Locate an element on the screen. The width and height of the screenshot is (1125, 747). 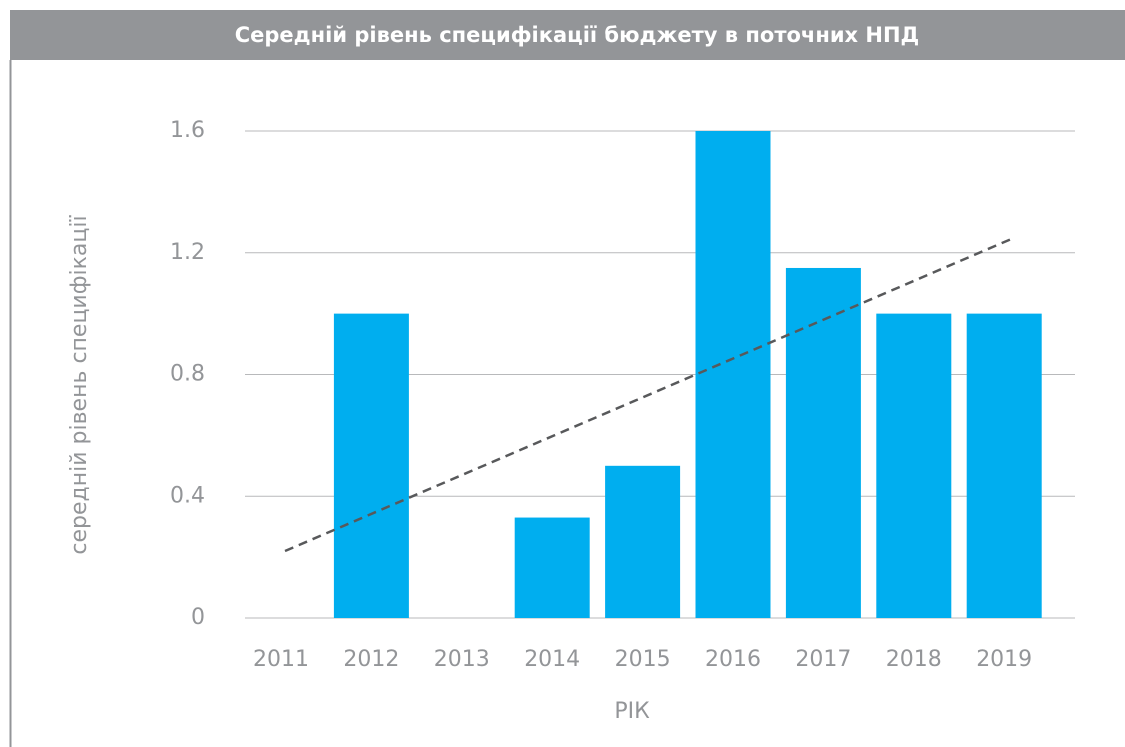
y-tick-label: 0.4 is located at coordinates (187, 495).